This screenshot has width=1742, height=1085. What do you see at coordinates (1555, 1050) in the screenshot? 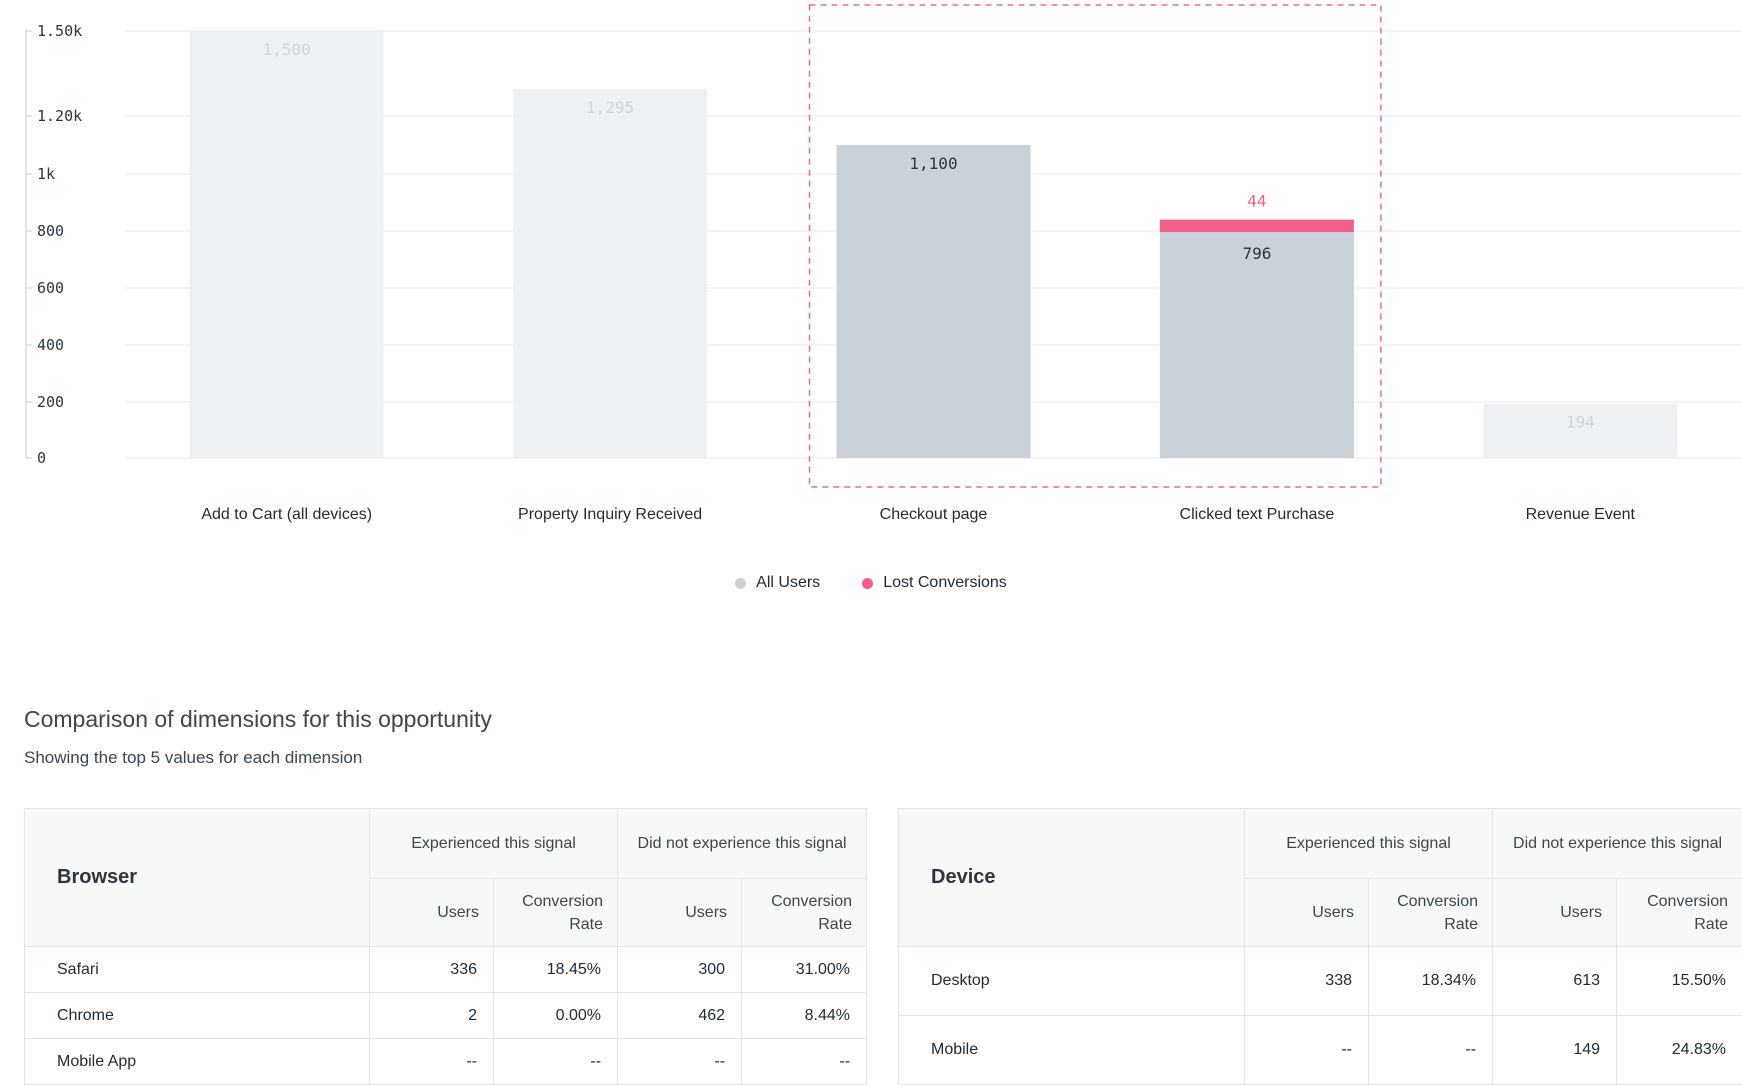
I see `not-users-cell: 149` at bounding box center [1555, 1050].